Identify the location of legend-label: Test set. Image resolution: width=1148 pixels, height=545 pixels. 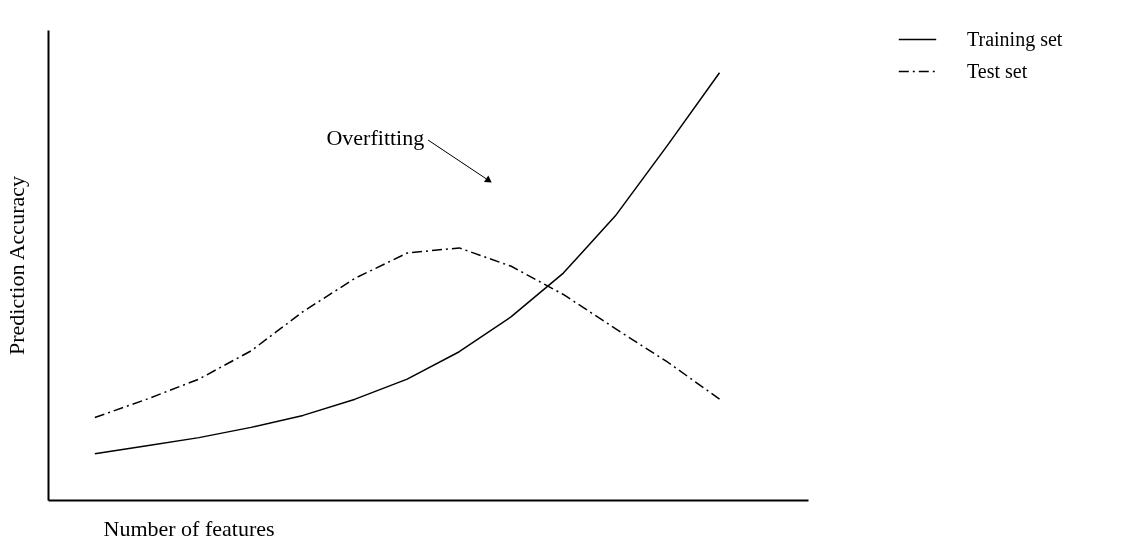
(997, 70).